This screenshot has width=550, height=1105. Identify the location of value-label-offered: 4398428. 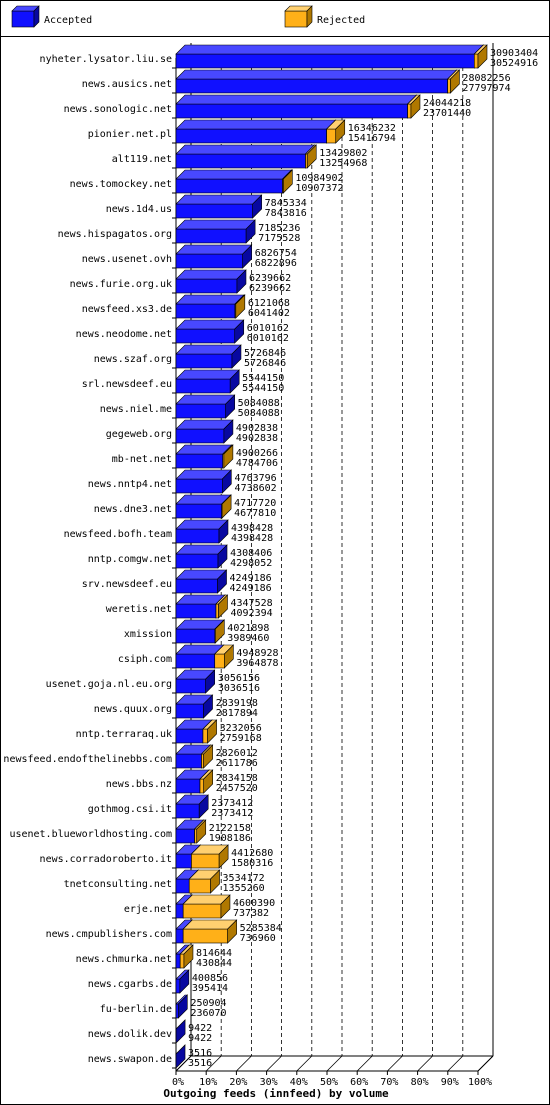
(252, 528).